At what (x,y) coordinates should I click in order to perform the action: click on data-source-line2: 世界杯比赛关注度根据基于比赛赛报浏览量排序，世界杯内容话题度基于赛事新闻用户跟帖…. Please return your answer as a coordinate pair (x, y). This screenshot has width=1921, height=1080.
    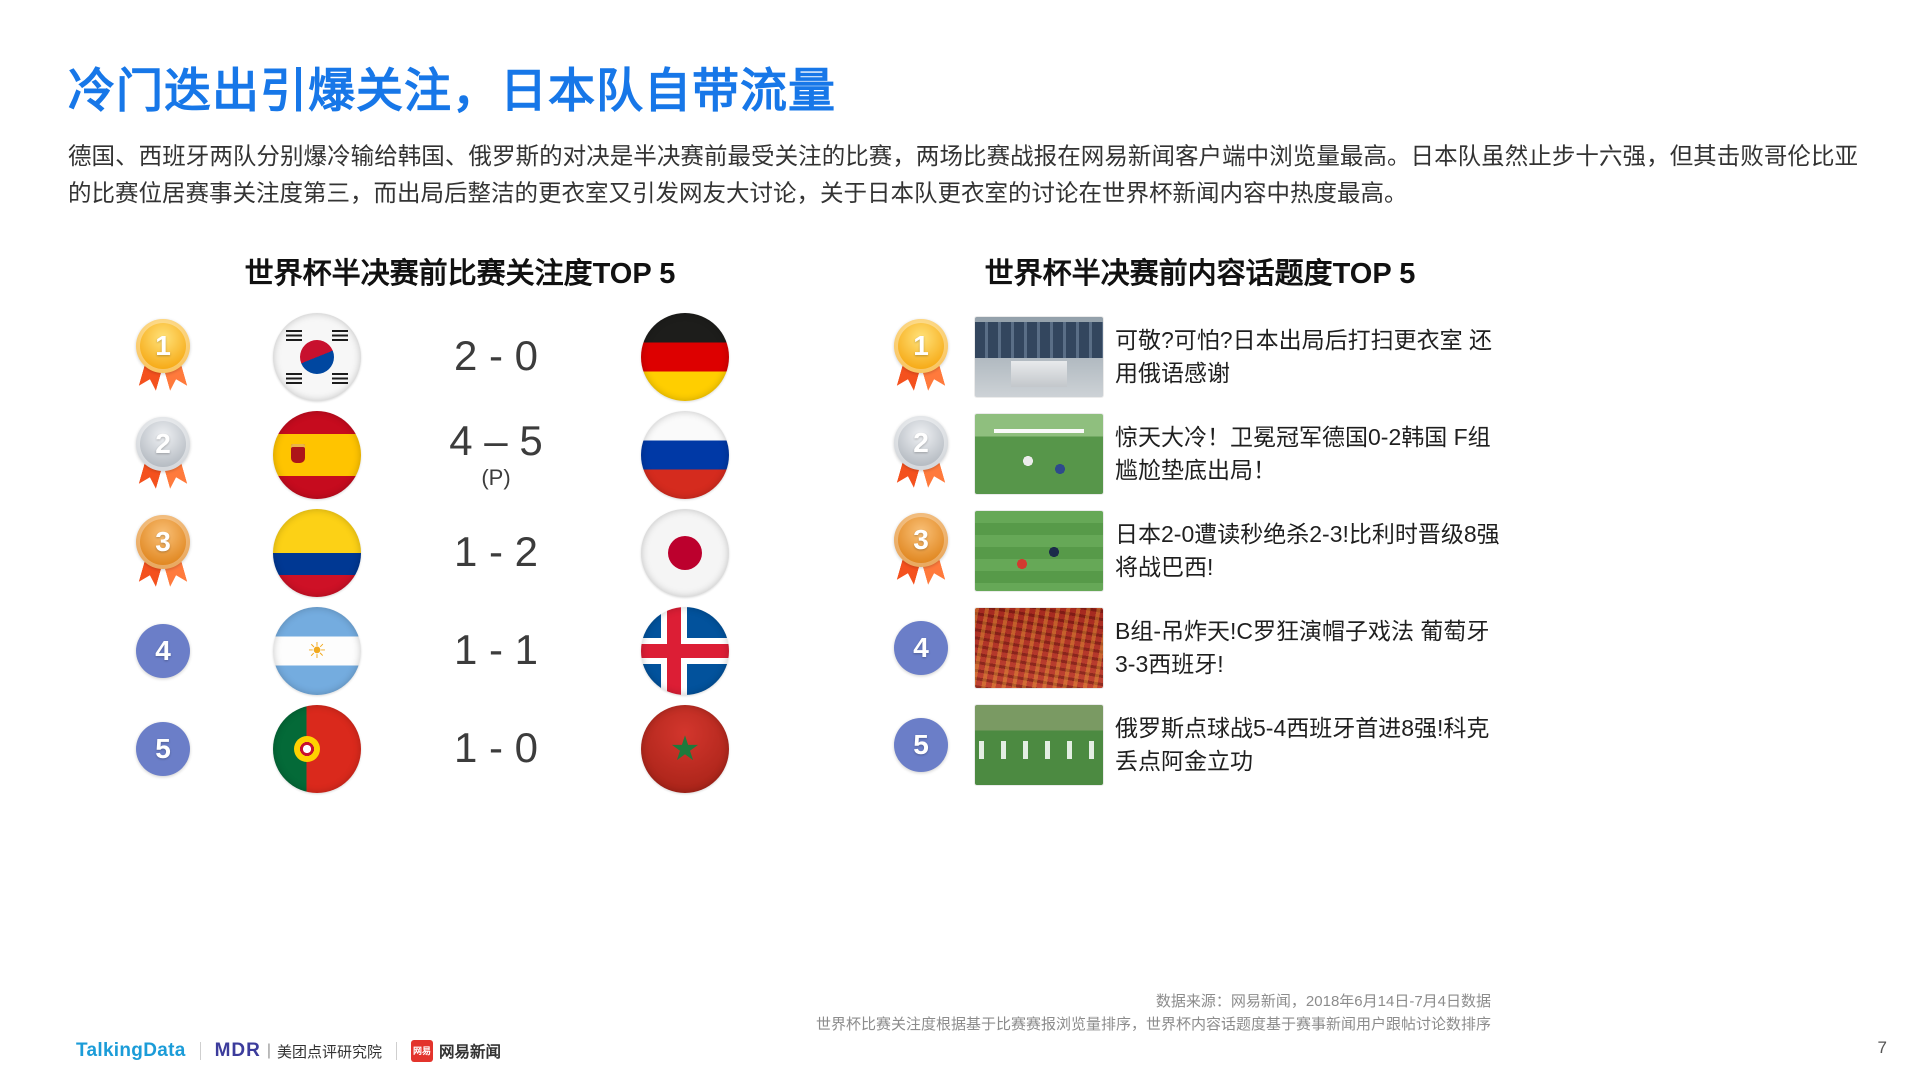
    Looking at the image, I should click on (1153, 1024).